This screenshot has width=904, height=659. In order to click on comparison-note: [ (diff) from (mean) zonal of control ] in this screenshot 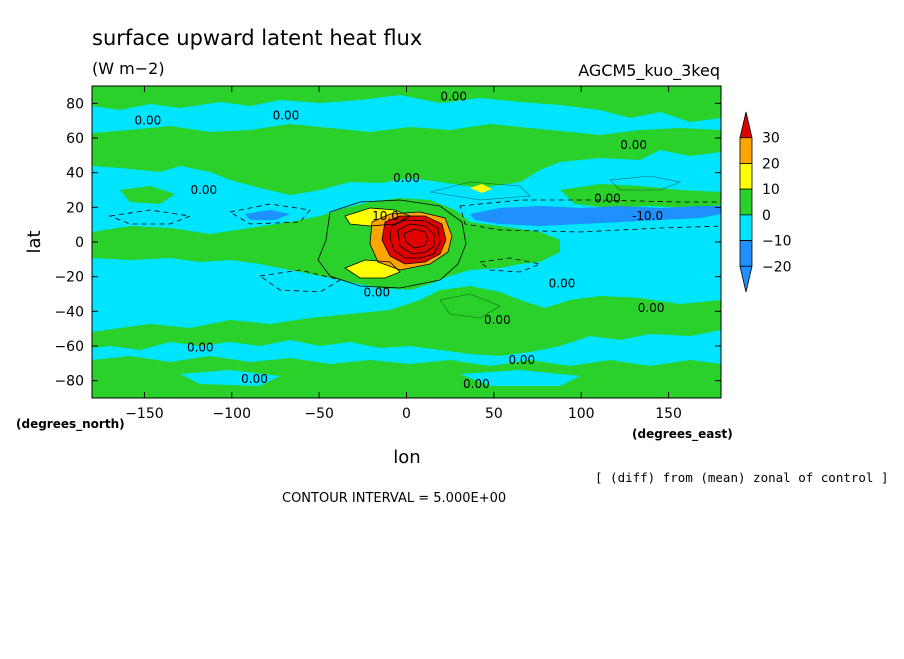, I will do `click(742, 477)`.